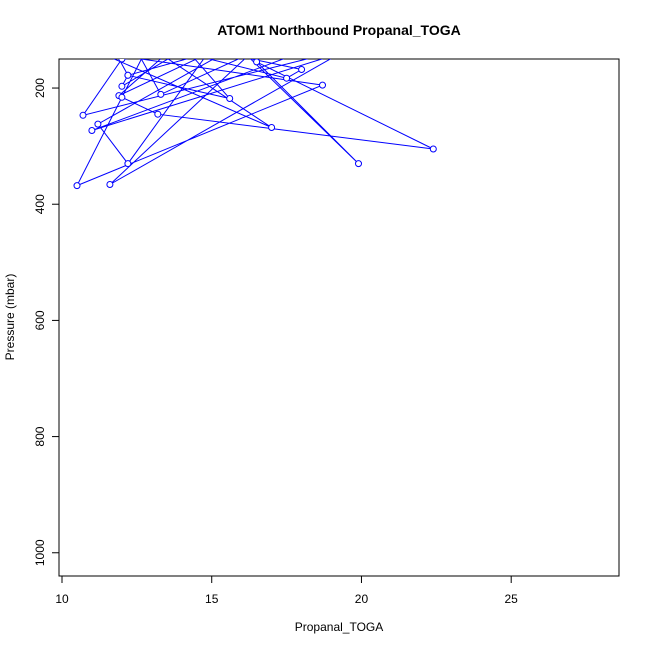 The width and height of the screenshot is (650, 650). Describe the element at coordinates (512, 599) in the screenshot. I see `x-tick-label: 25` at that location.